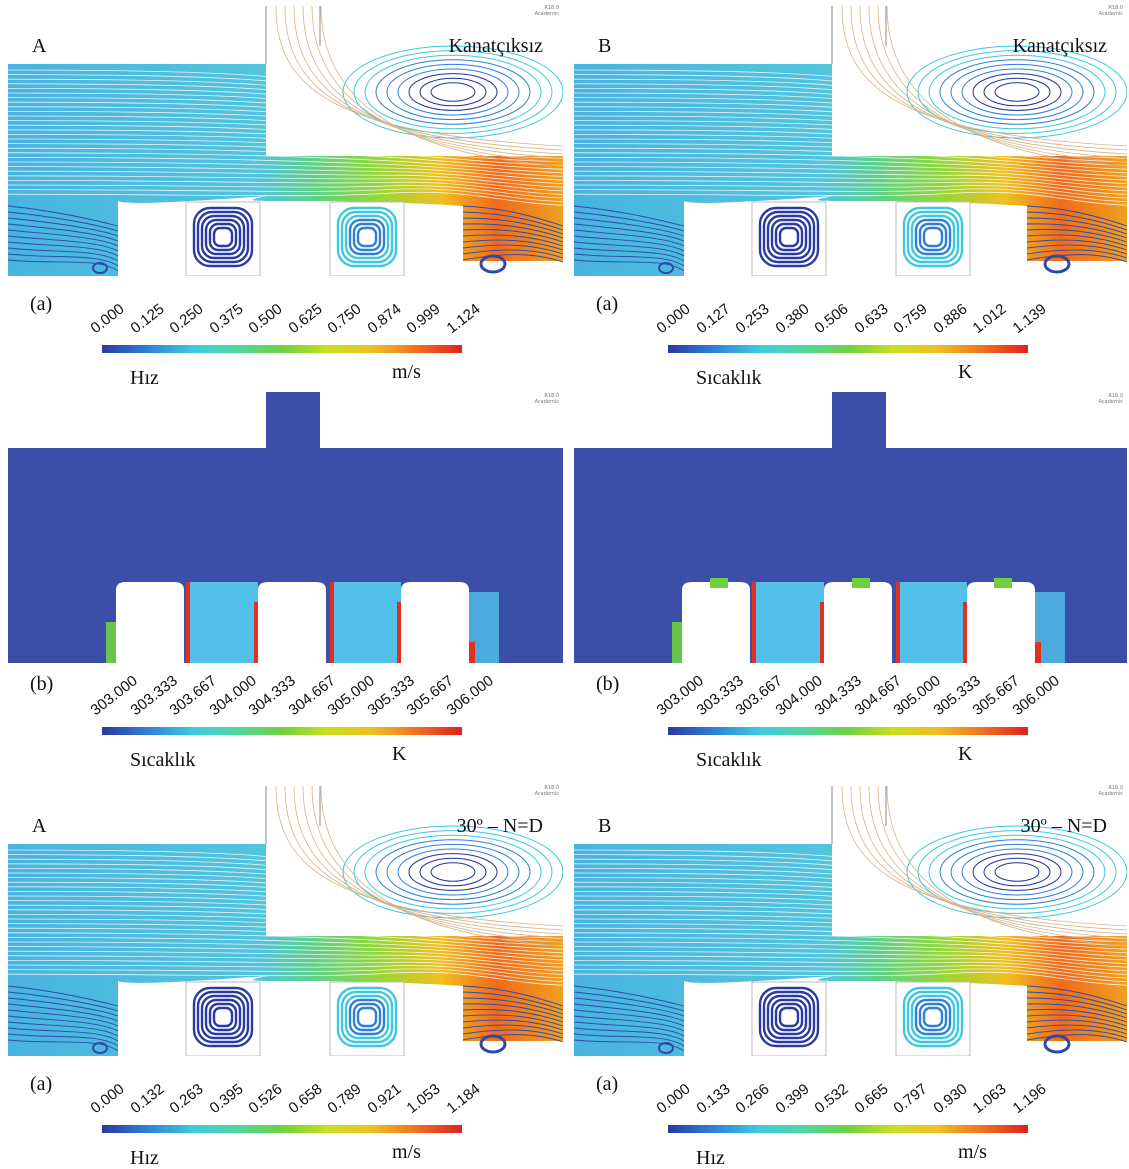 The width and height of the screenshot is (1129, 1169). What do you see at coordinates (147, 1098) in the screenshot?
I see `colorbar-tick-label: 0.132` at bounding box center [147, 1098].